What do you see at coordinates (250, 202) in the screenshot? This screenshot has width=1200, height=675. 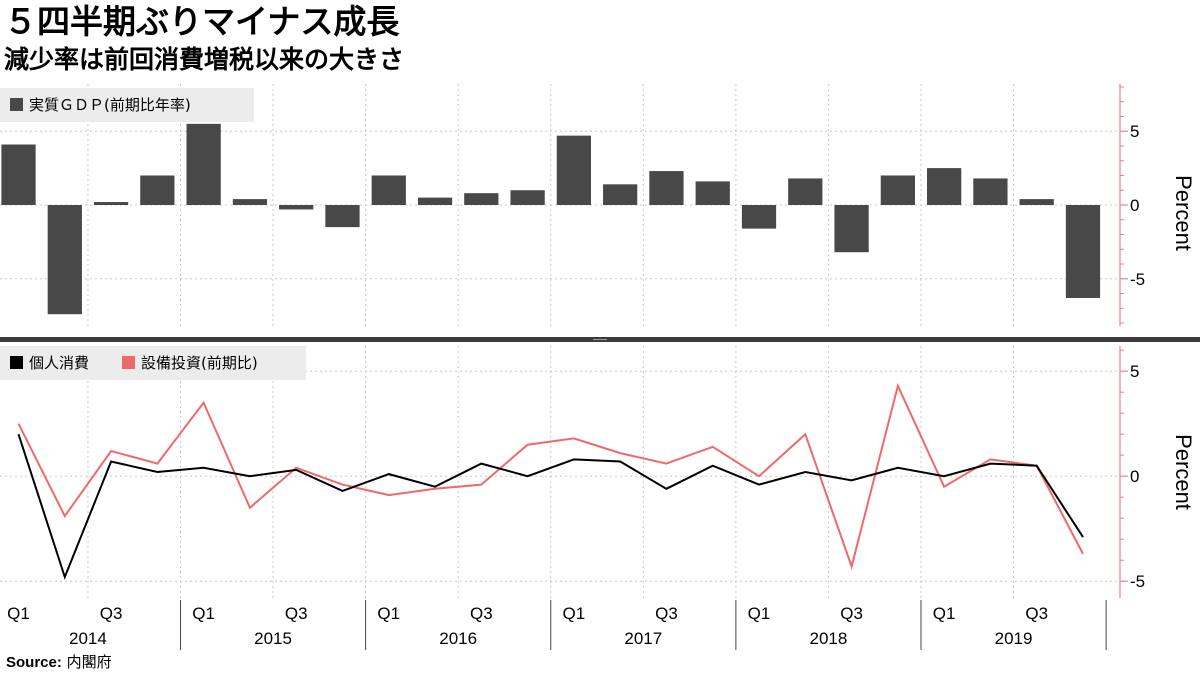 I see `gdp-bar-2015Q2` at bounding box center [250, 202].